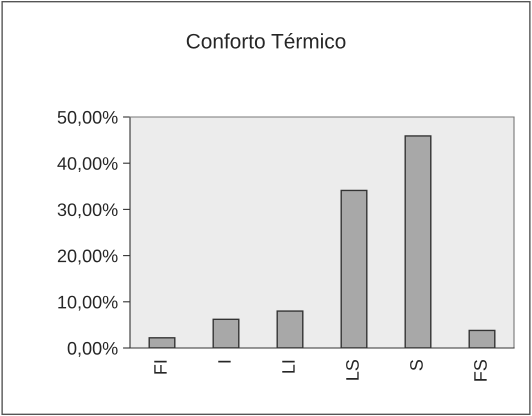 Image resolution: width=532 pixels, height=416 pixels. Describe the element at coordinates (87, 164) in the screenshot. I see `y-tick-label: 40,00%` at that location.